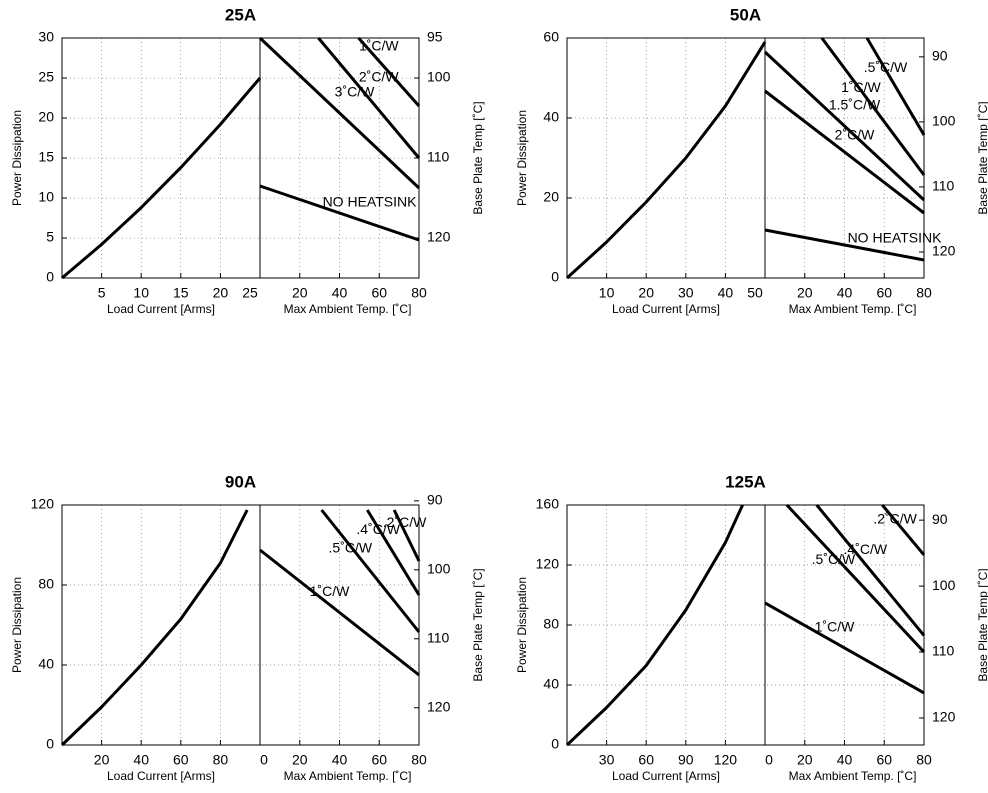  Describe the element at coordinates (240, 481) in the screenshot. I see `panel-title: 90A` at that location.